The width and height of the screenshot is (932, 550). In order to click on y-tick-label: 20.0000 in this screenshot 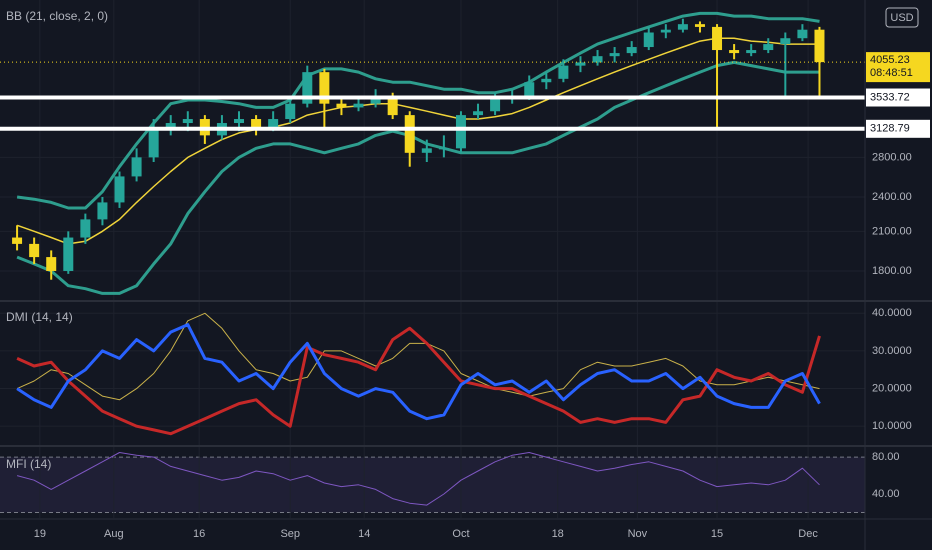, I will do `click(892, 388)`.